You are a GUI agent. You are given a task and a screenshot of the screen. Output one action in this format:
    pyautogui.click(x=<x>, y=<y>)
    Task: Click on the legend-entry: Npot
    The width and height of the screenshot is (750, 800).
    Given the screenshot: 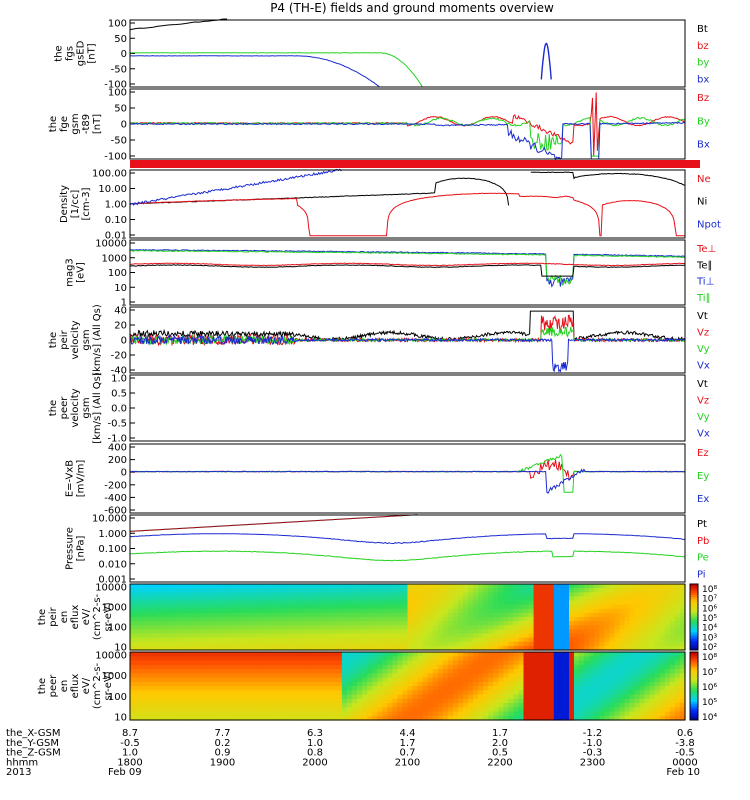 What is the action you would take?
    pyautogui.click(x=709, y=224)
    